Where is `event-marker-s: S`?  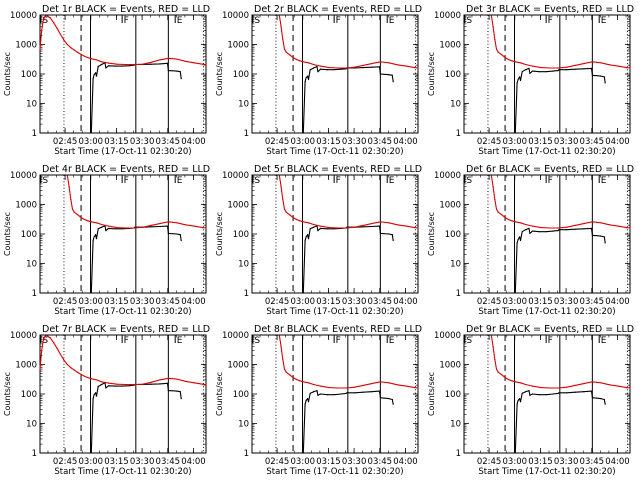 event-marker-s: S is located at coordinates (45, 341).